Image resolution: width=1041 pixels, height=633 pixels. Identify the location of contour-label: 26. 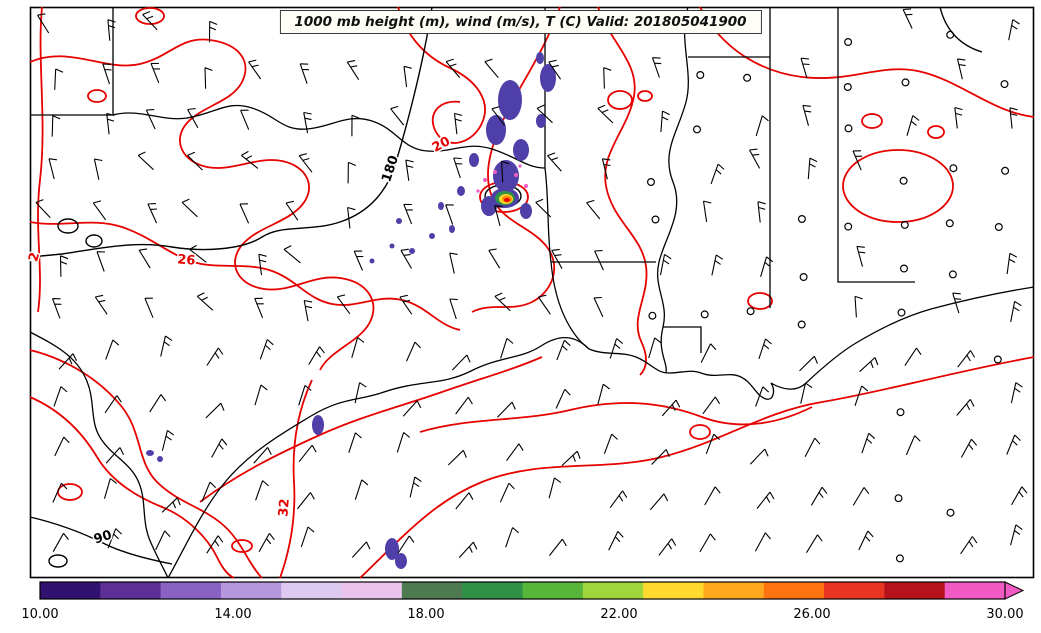
(186, 260).